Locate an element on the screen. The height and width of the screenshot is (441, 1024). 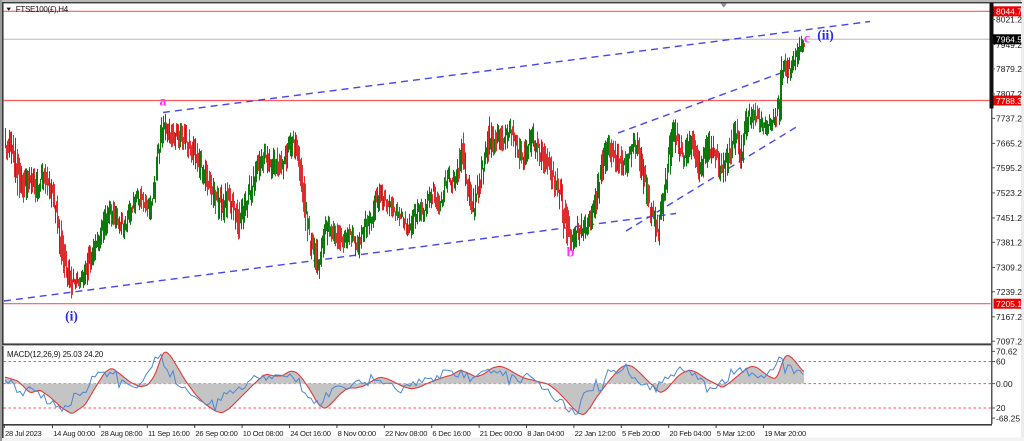
svg-text: 7595.2 is located at coordinates (1009, 168).